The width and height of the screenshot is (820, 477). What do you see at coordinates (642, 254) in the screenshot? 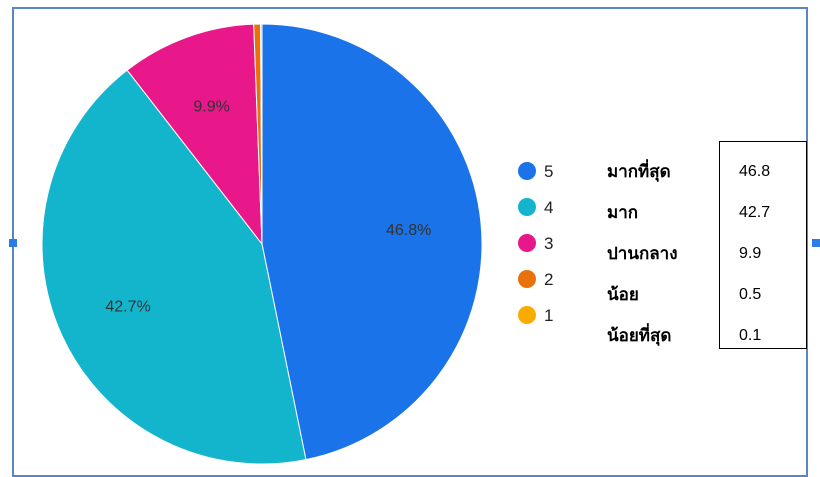
I see `annotation-label-3: ปานกลาง` at bounding box center [642, 254].